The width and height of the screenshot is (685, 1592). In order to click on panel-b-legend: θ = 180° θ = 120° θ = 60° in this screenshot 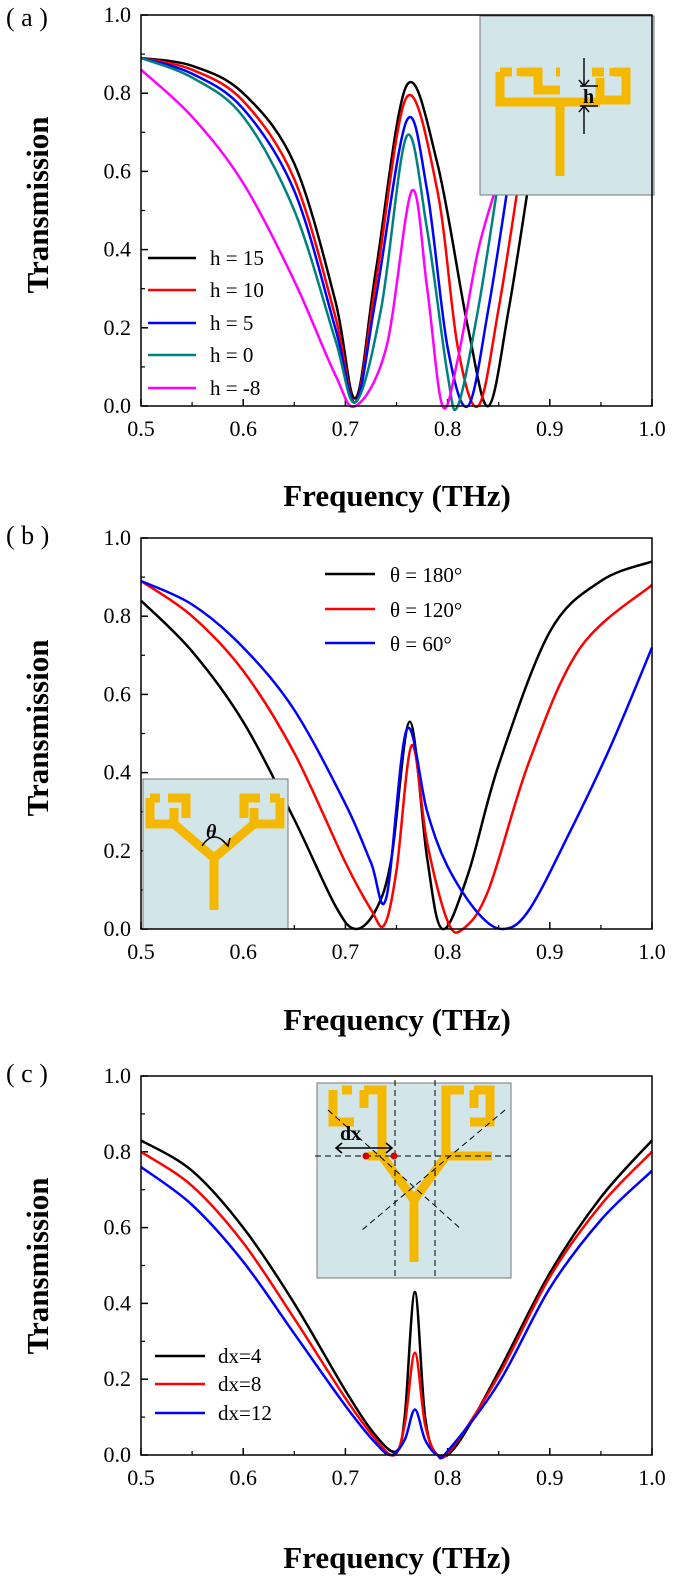, I will do `click(393, 609)`.